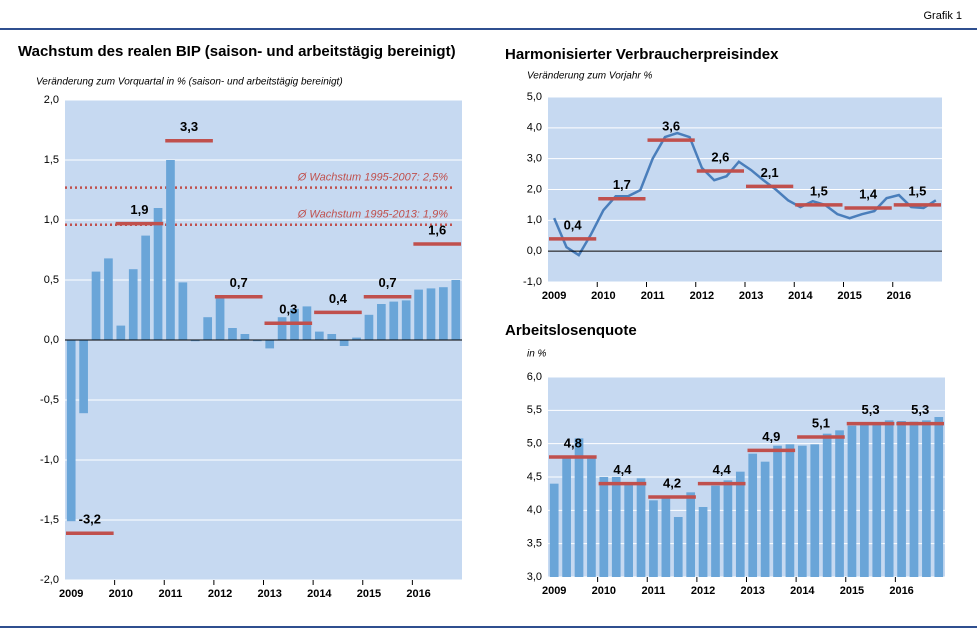 Image resolution: width=977 pixels, height=632 pixels. What do you see at coordinates (899, 296) in the screenshot?
I see `x-tick-label: 2016` at bounding box center [899, 296].